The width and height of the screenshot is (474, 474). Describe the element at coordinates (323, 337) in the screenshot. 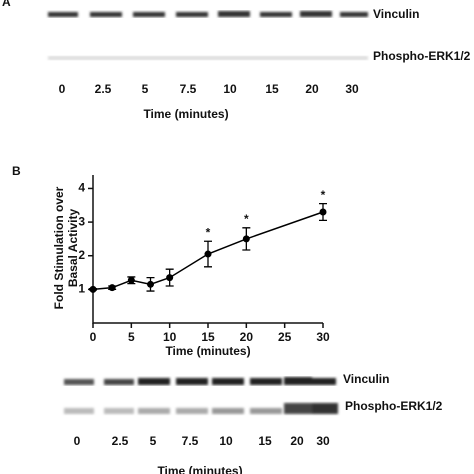

I see `x-tick-label: 30` at that location.